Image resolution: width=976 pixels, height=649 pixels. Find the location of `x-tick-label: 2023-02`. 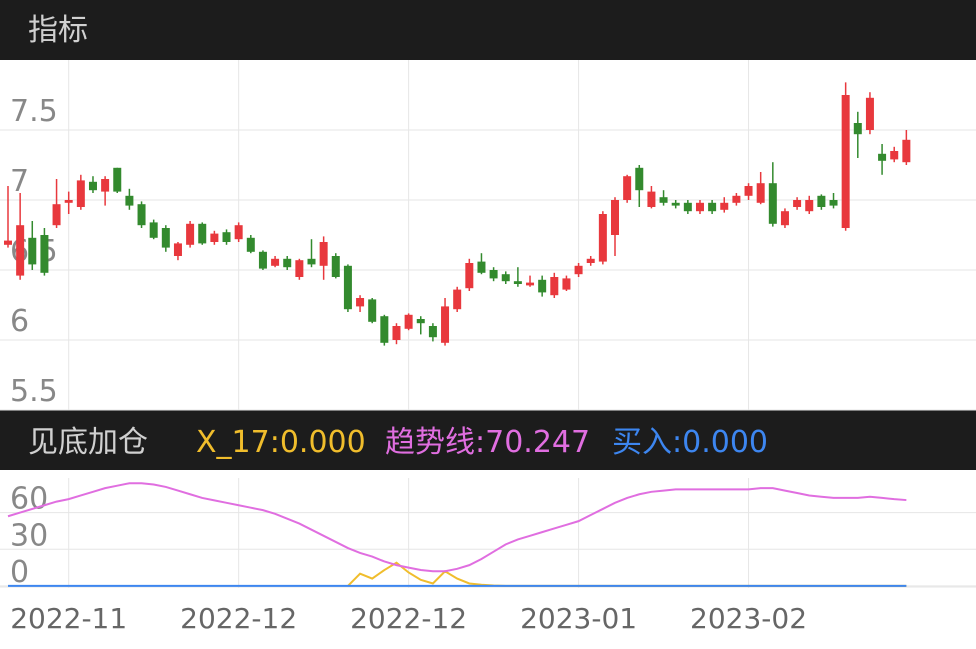

x-tick-label: 2023-02 is located at coordinates (748, 618).